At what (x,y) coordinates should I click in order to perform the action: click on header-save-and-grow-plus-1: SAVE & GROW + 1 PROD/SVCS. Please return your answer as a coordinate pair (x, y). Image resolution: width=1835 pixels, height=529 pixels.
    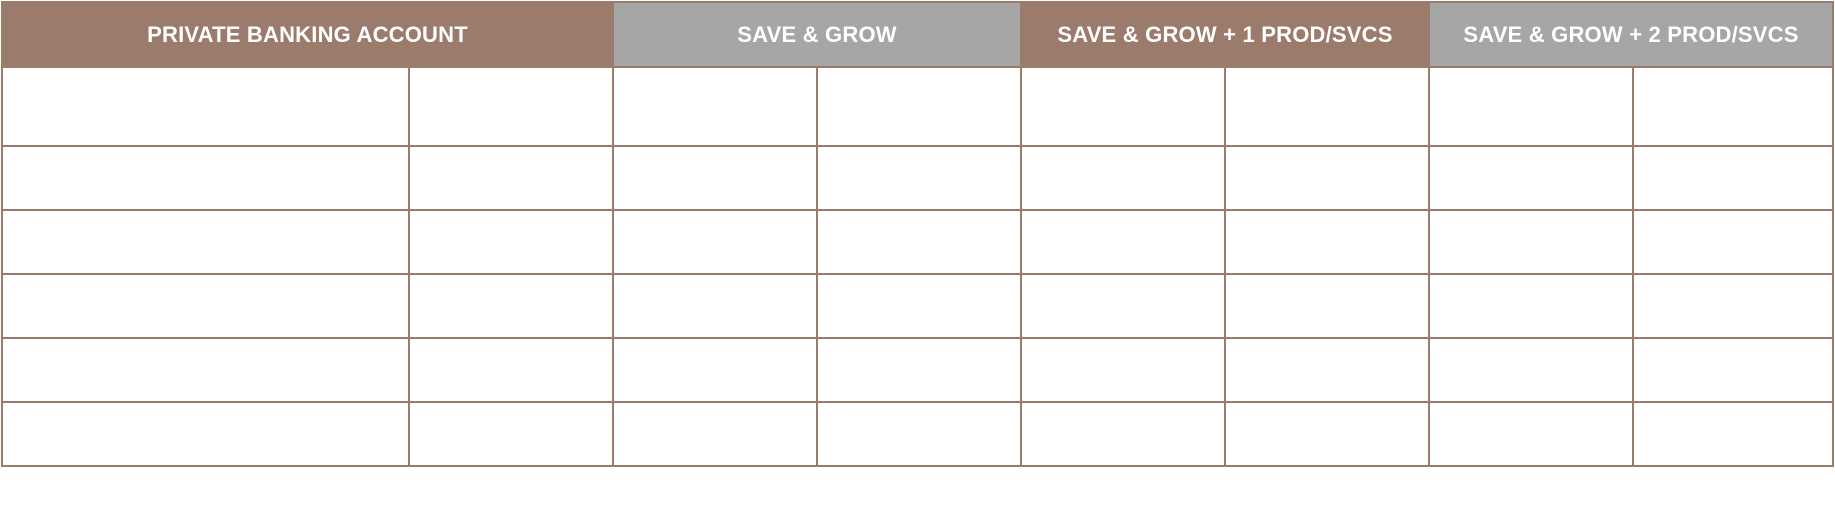
    Looking at the image, I should click on (1225, 34).